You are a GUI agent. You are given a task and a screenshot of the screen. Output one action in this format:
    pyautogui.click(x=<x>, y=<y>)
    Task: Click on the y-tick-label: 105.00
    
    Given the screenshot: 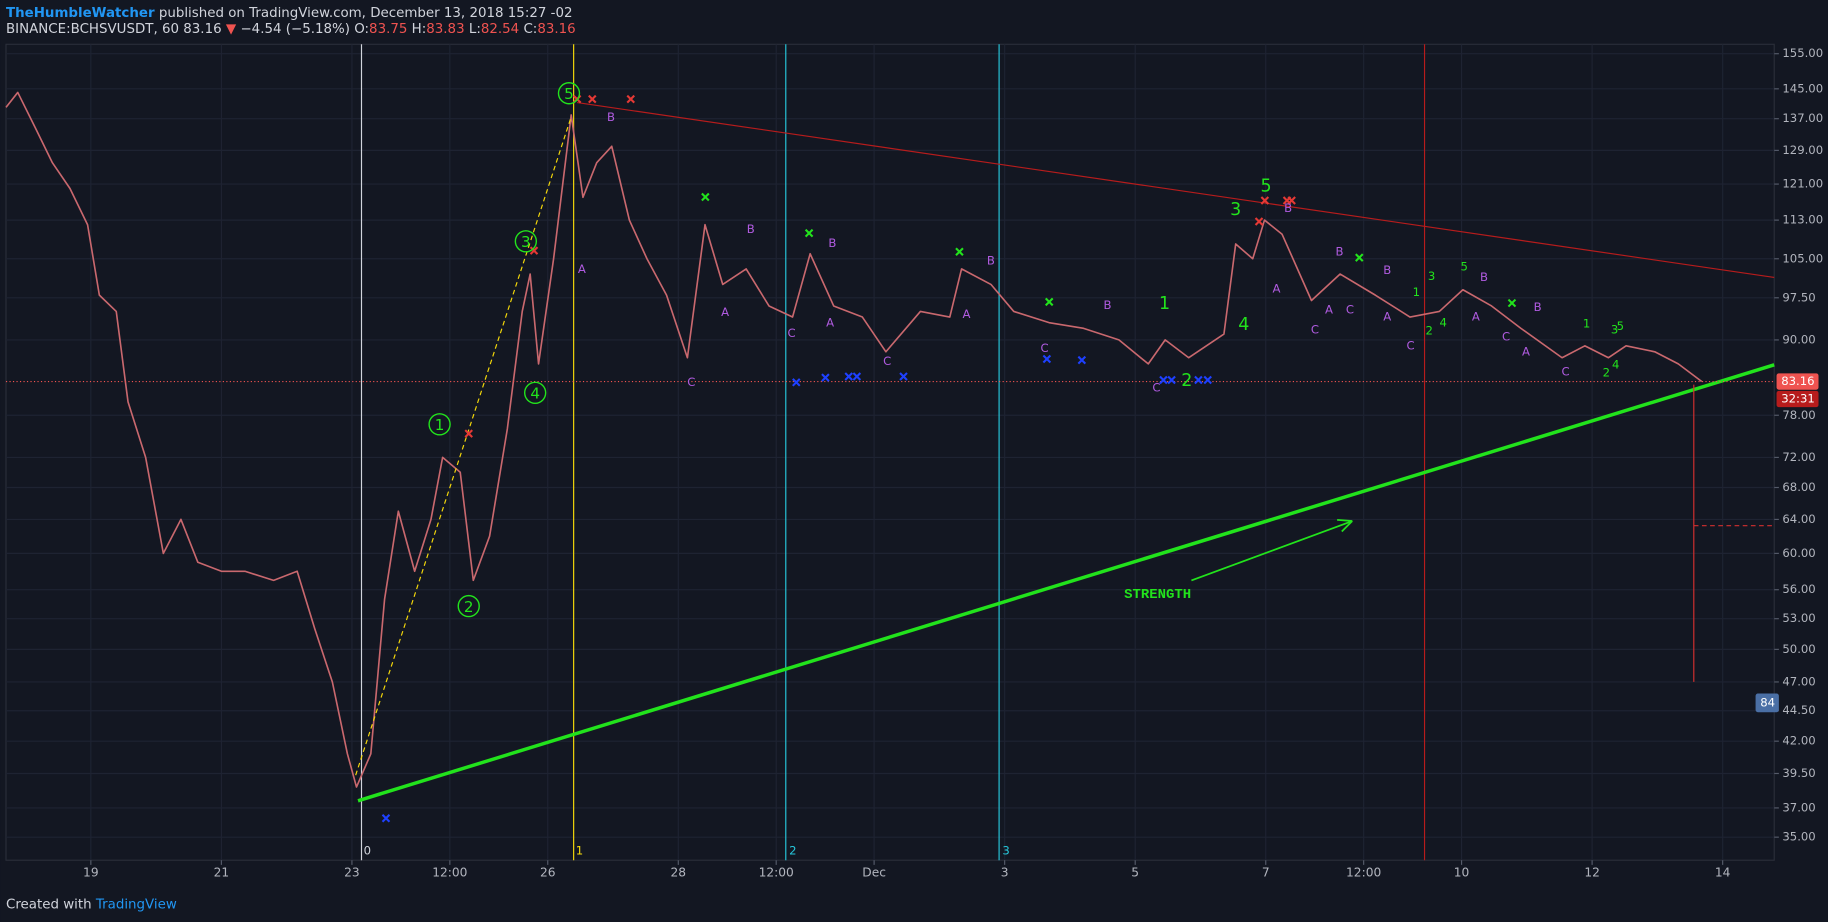 What is the action you would take?
    pyautogui.click(x=1802, y=258)
    